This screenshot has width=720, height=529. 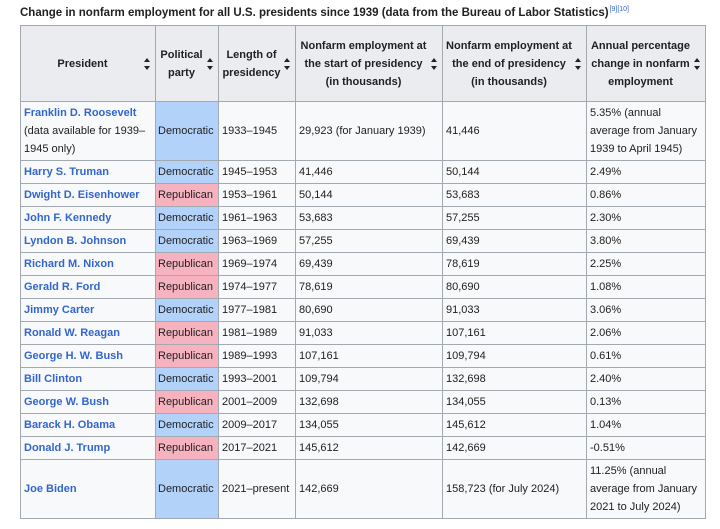 I want to click on president-link: Ronald W. Reagan, so click(x=72, y=333).